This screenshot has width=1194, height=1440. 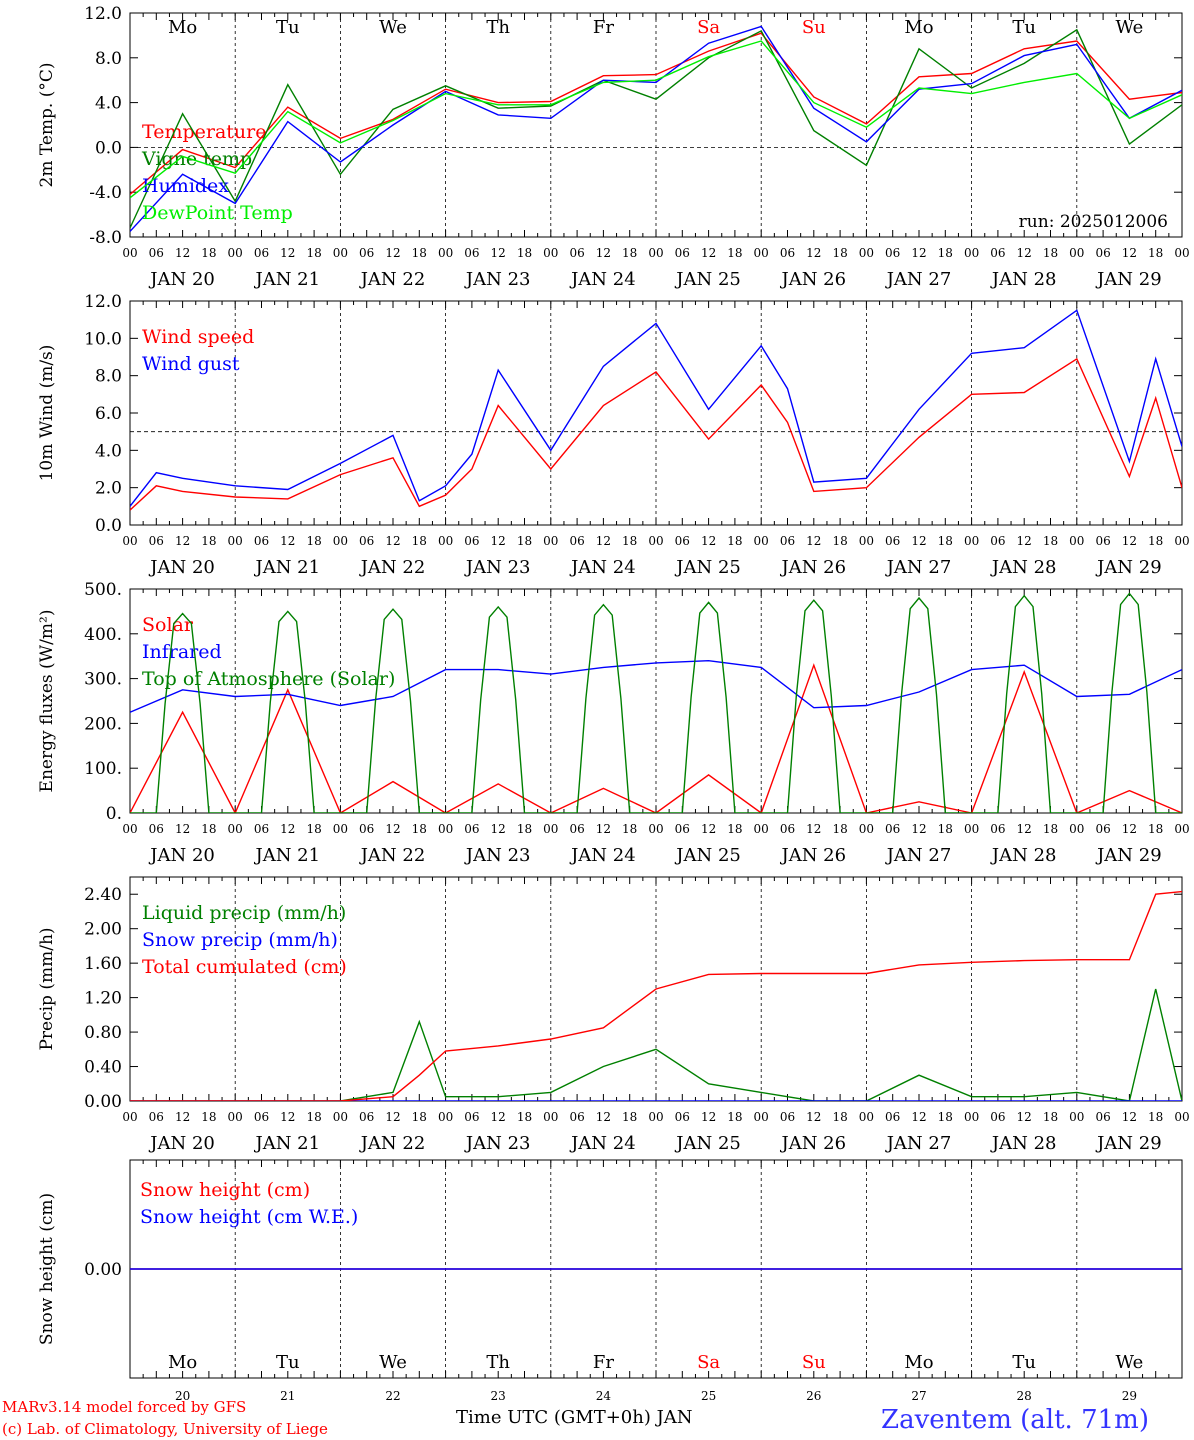 What do you see at coordinates (497, 567) in the screenshot?
I see `date-label: JAN 23` at bounding box center [497, 567].